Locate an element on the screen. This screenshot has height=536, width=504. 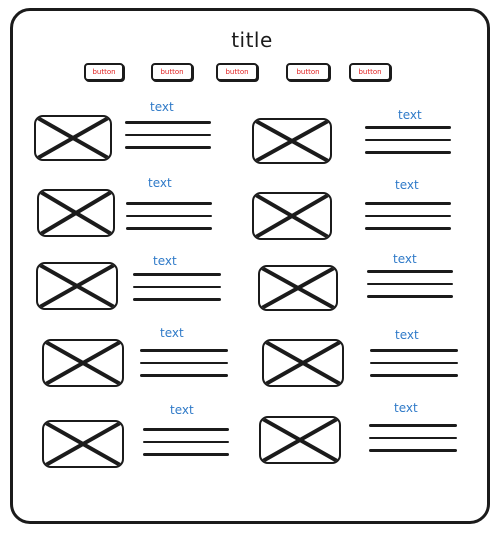
button-4: button is located at coordinates (308, 72).